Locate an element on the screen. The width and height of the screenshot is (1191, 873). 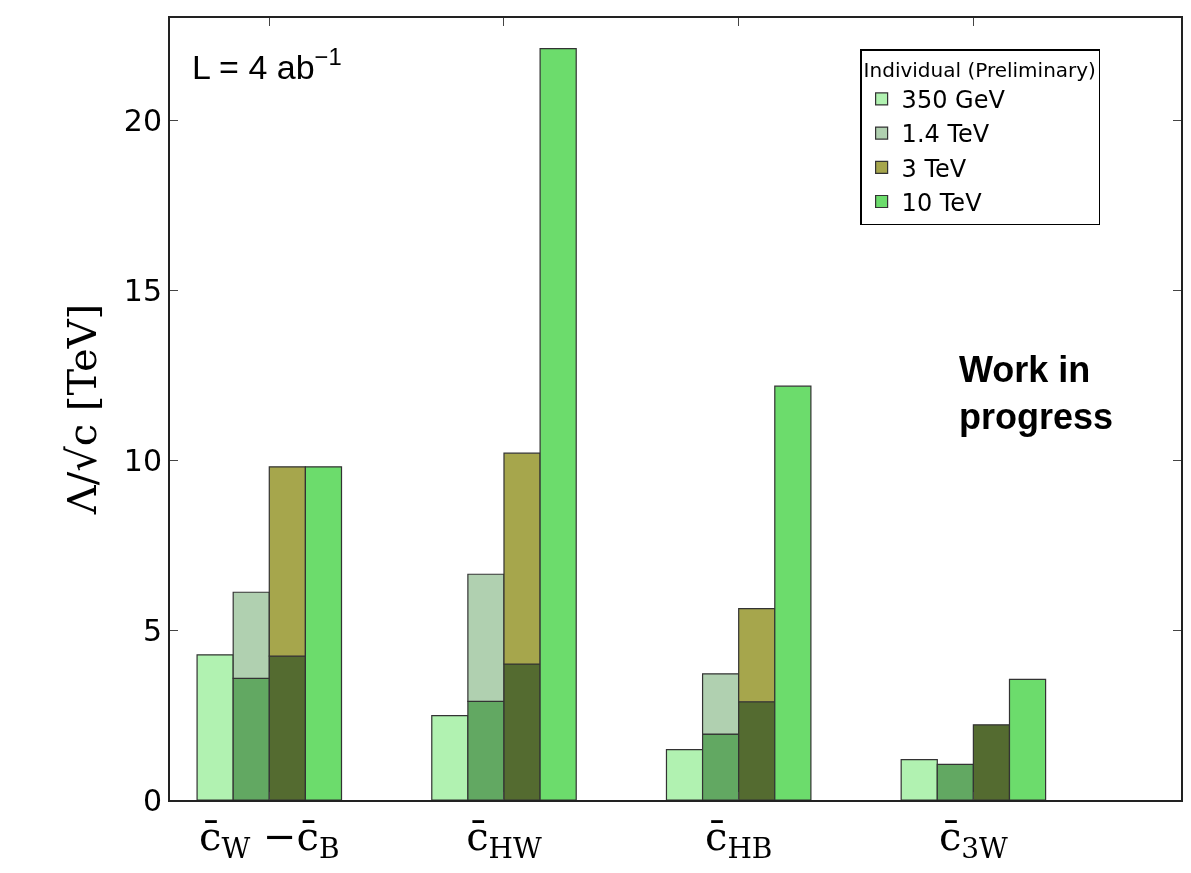
legend-title: Individual (Preliminary) is located at coordinates (979, 69).